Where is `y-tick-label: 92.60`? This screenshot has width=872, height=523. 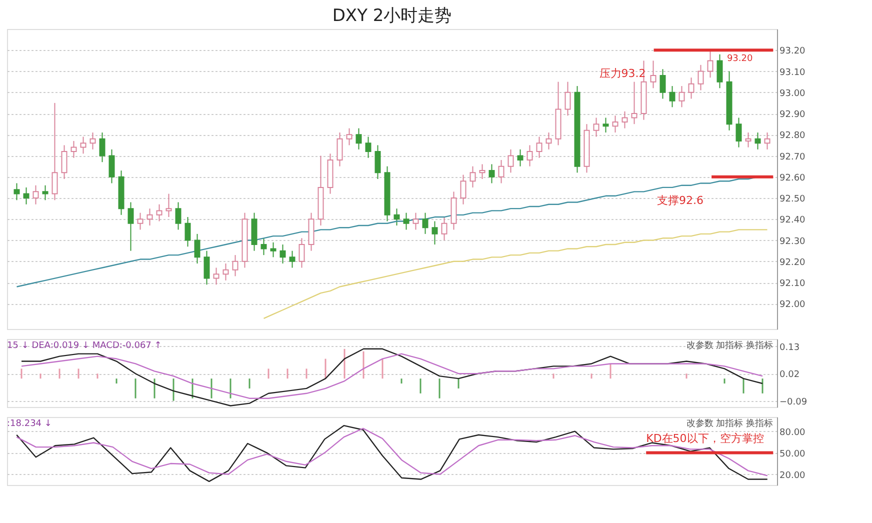
y-tick-label: 92.60 is located at coordinates (793, 178).